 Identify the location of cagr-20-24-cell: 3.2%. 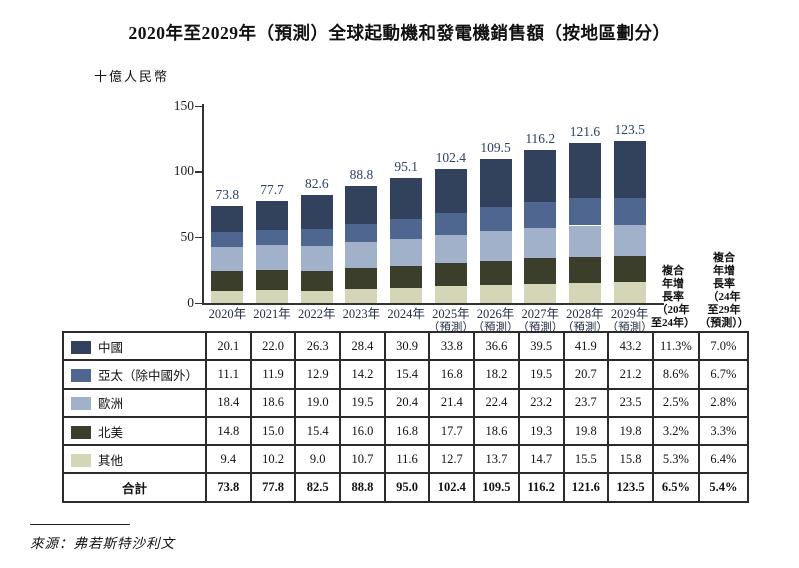
(675, 431).